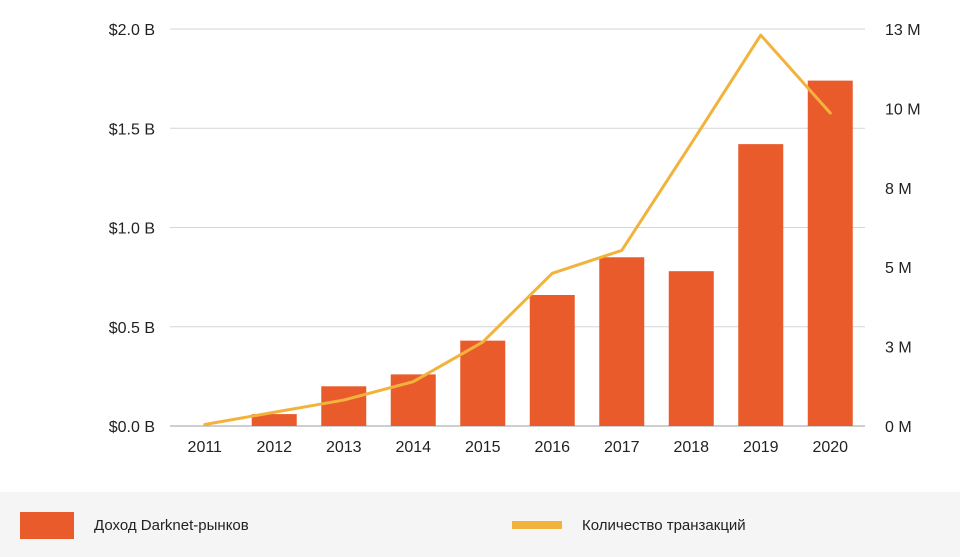 Image resolution: width=960 pixels, height=557 pixels. I want to click on left-axis-tick-label: $0.0 B, so click(132, 427).